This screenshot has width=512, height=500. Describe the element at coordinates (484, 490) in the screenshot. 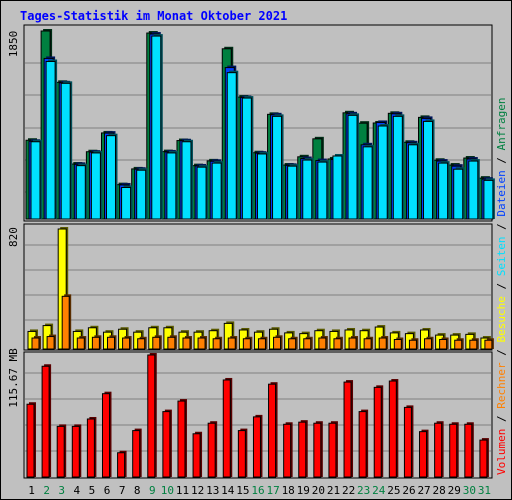

I see `day-label-31: 31` at that location.